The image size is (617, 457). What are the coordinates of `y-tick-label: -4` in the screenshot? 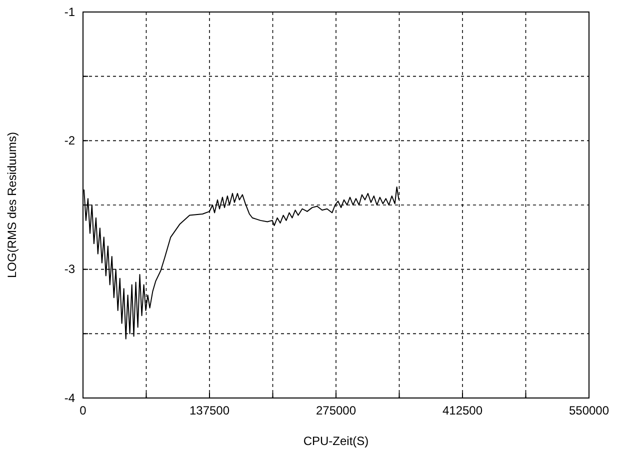 It's located at (70, 397).